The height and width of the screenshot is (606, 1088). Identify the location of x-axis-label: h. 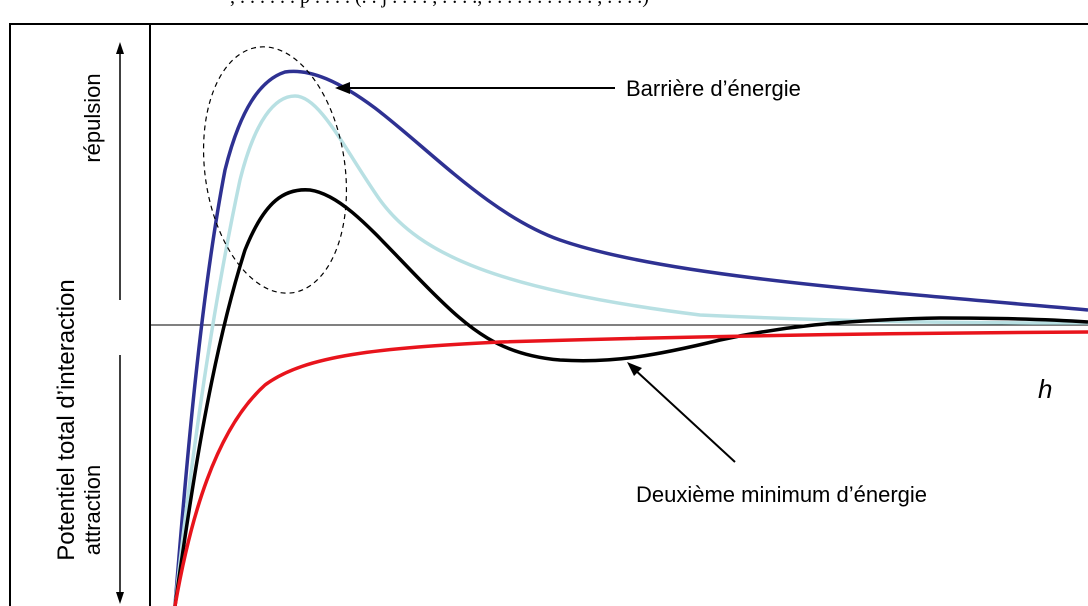
(1045, 389).